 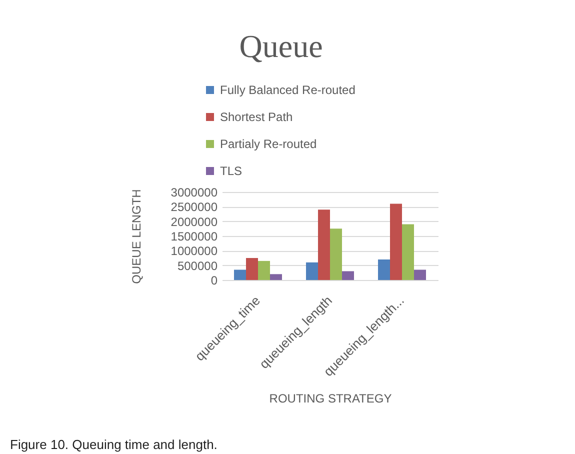 What do you see at coordinates (330, 399) in the screenshot?
I see `x-axis-title: ROUTING STRATEGY` at bounding box center [330, 399].